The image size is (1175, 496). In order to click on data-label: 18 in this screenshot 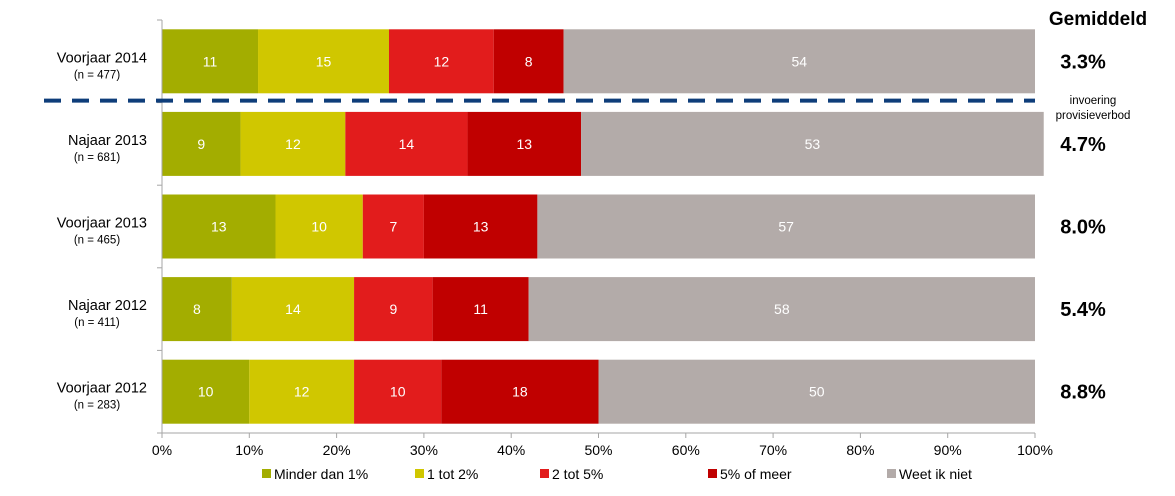, I will do `click(520, 392)`.